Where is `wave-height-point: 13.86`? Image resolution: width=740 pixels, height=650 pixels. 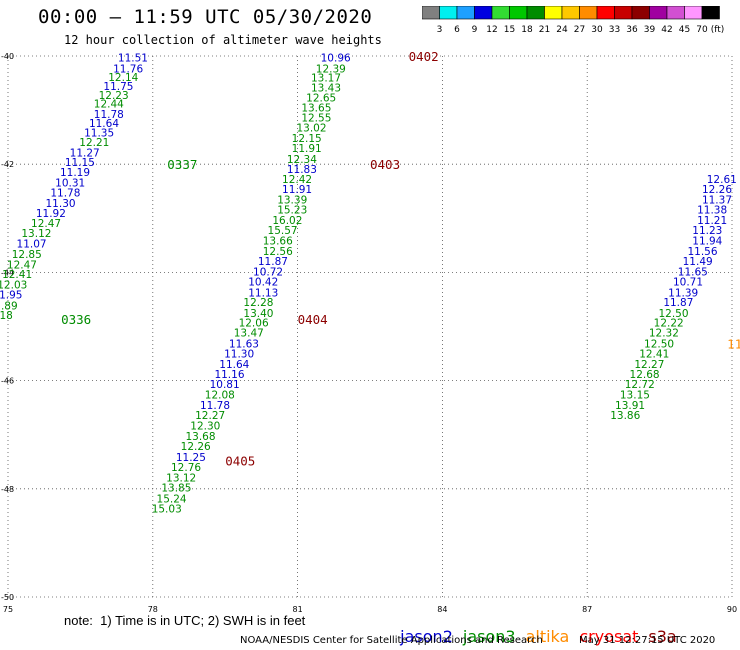 wave-height-point: 13.86 is located at coordinates (625, 416).